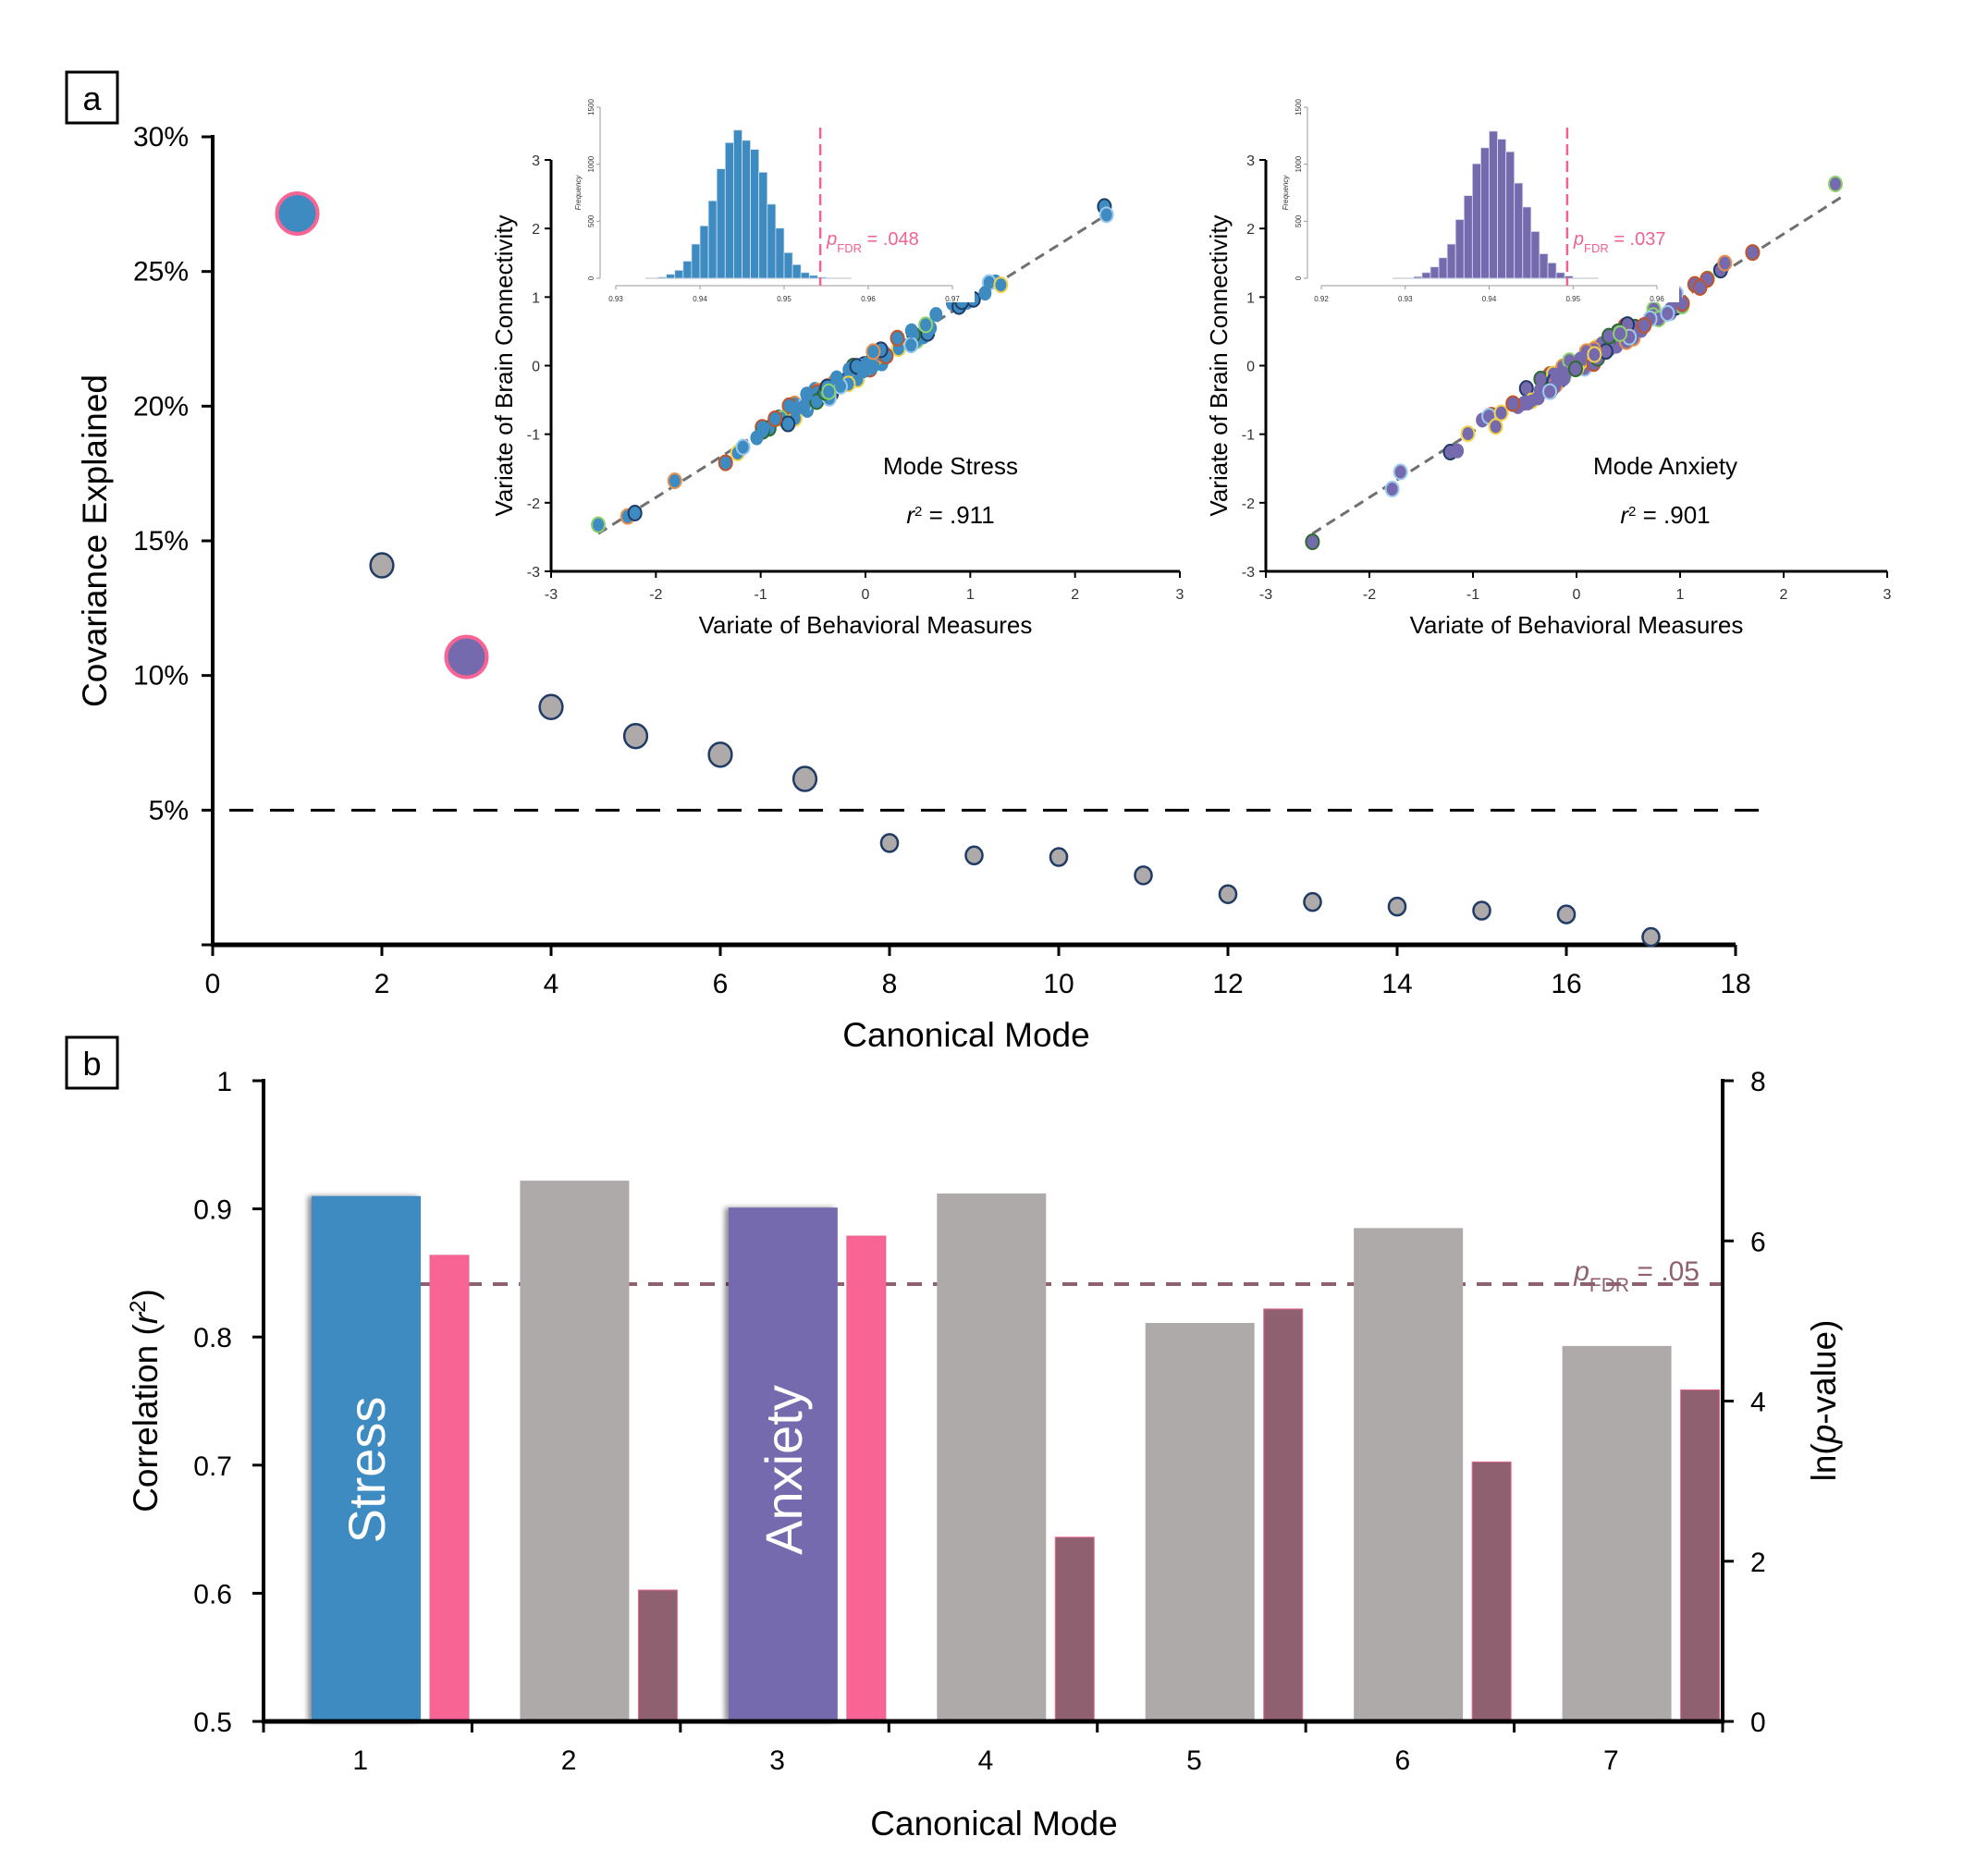 The height and width of the screenshot is (1861, 1988). What do you see at coordinates (591, 108) in the screenshot?
I see `histogram-y-tick-label: 1500` at bounding box center [591, 108].